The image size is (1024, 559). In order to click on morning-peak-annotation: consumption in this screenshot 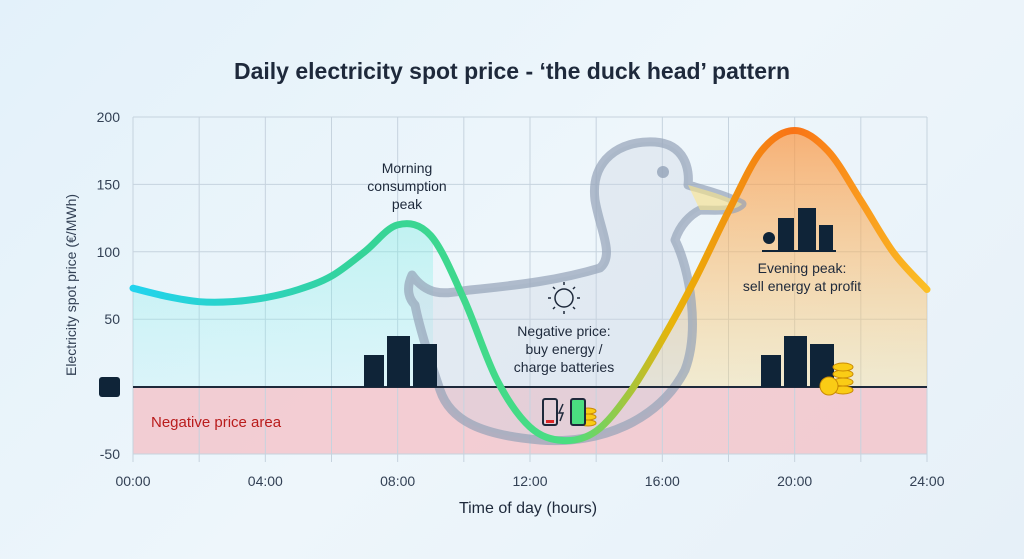, I will do `click(406, 186)`.